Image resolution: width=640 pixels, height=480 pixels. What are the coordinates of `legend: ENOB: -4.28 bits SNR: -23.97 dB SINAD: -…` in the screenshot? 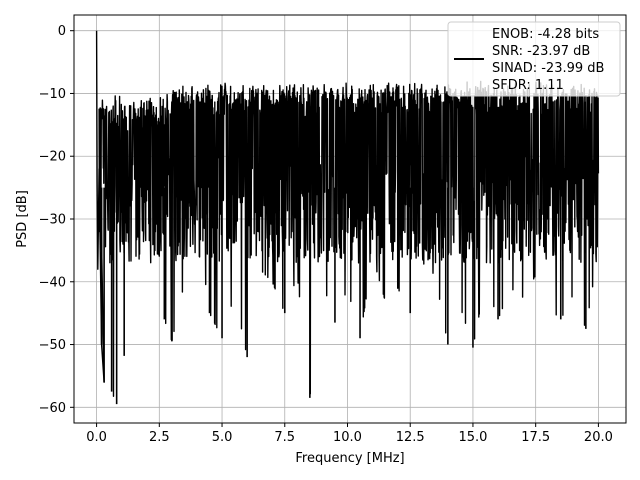 It's located at (534, 59).